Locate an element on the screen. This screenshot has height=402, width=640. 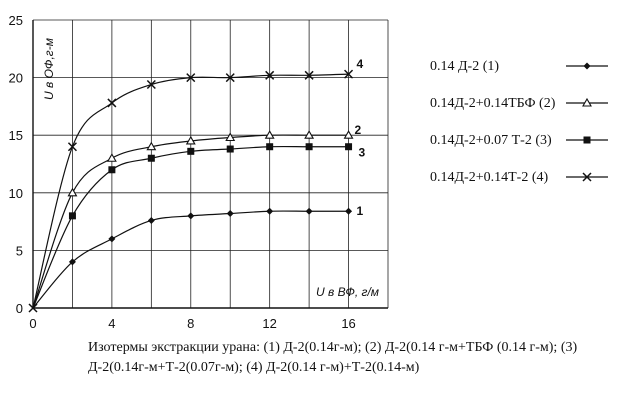
y-tick-label: 25 is located at coordinates (16, 20).